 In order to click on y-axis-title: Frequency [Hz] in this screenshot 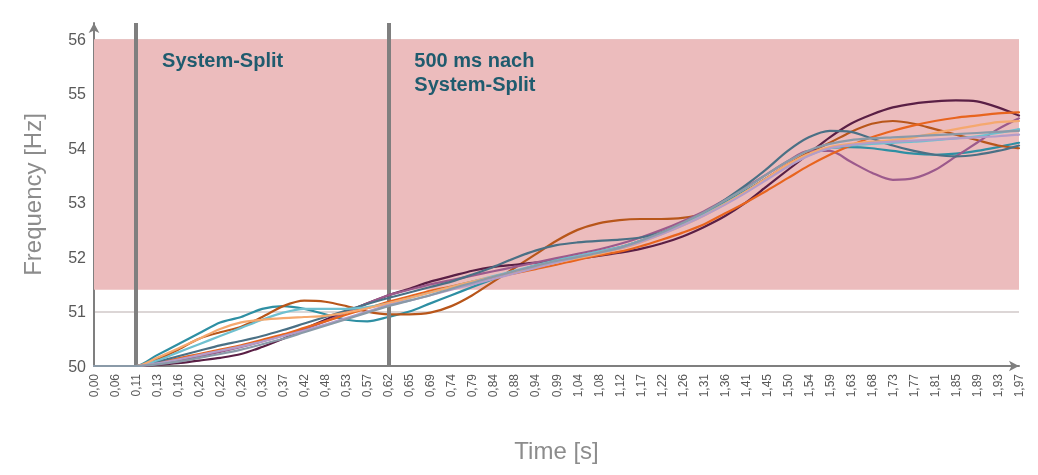, I will do `click(32, 194)`.